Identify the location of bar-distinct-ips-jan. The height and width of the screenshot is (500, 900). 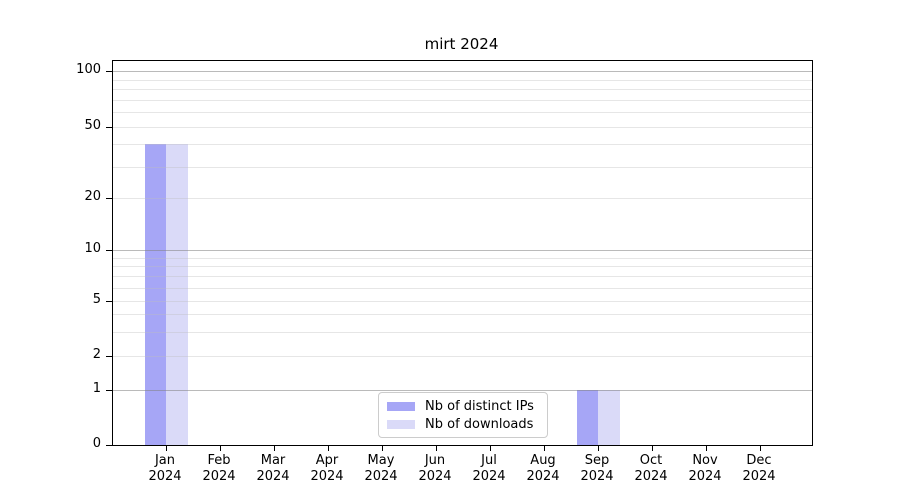
(155, 294).